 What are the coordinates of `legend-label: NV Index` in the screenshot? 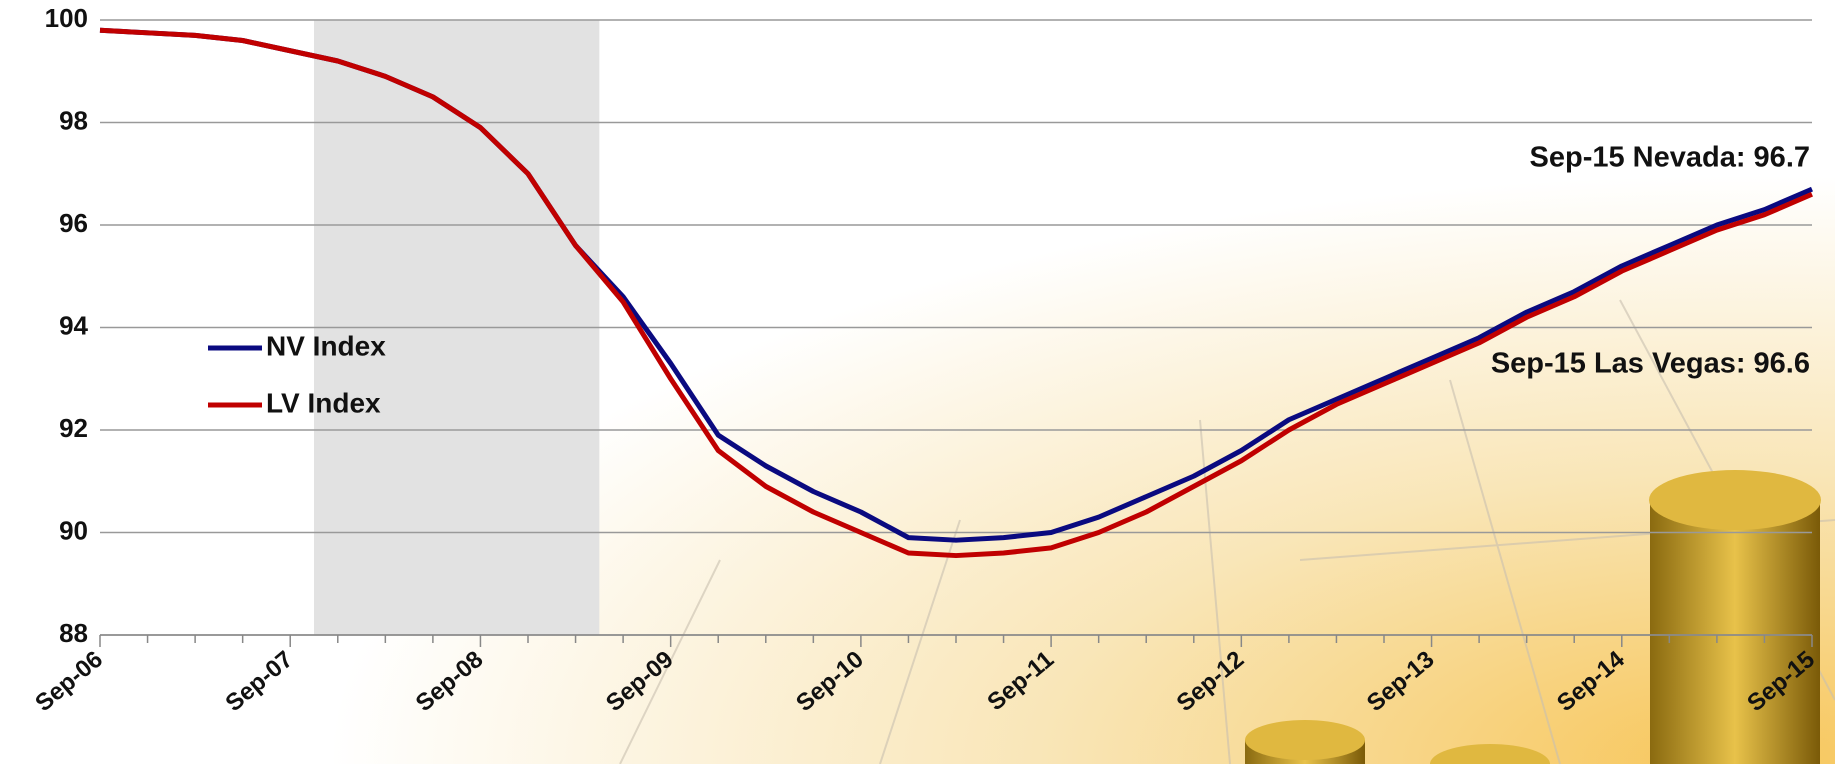 It's located at (326, 345).